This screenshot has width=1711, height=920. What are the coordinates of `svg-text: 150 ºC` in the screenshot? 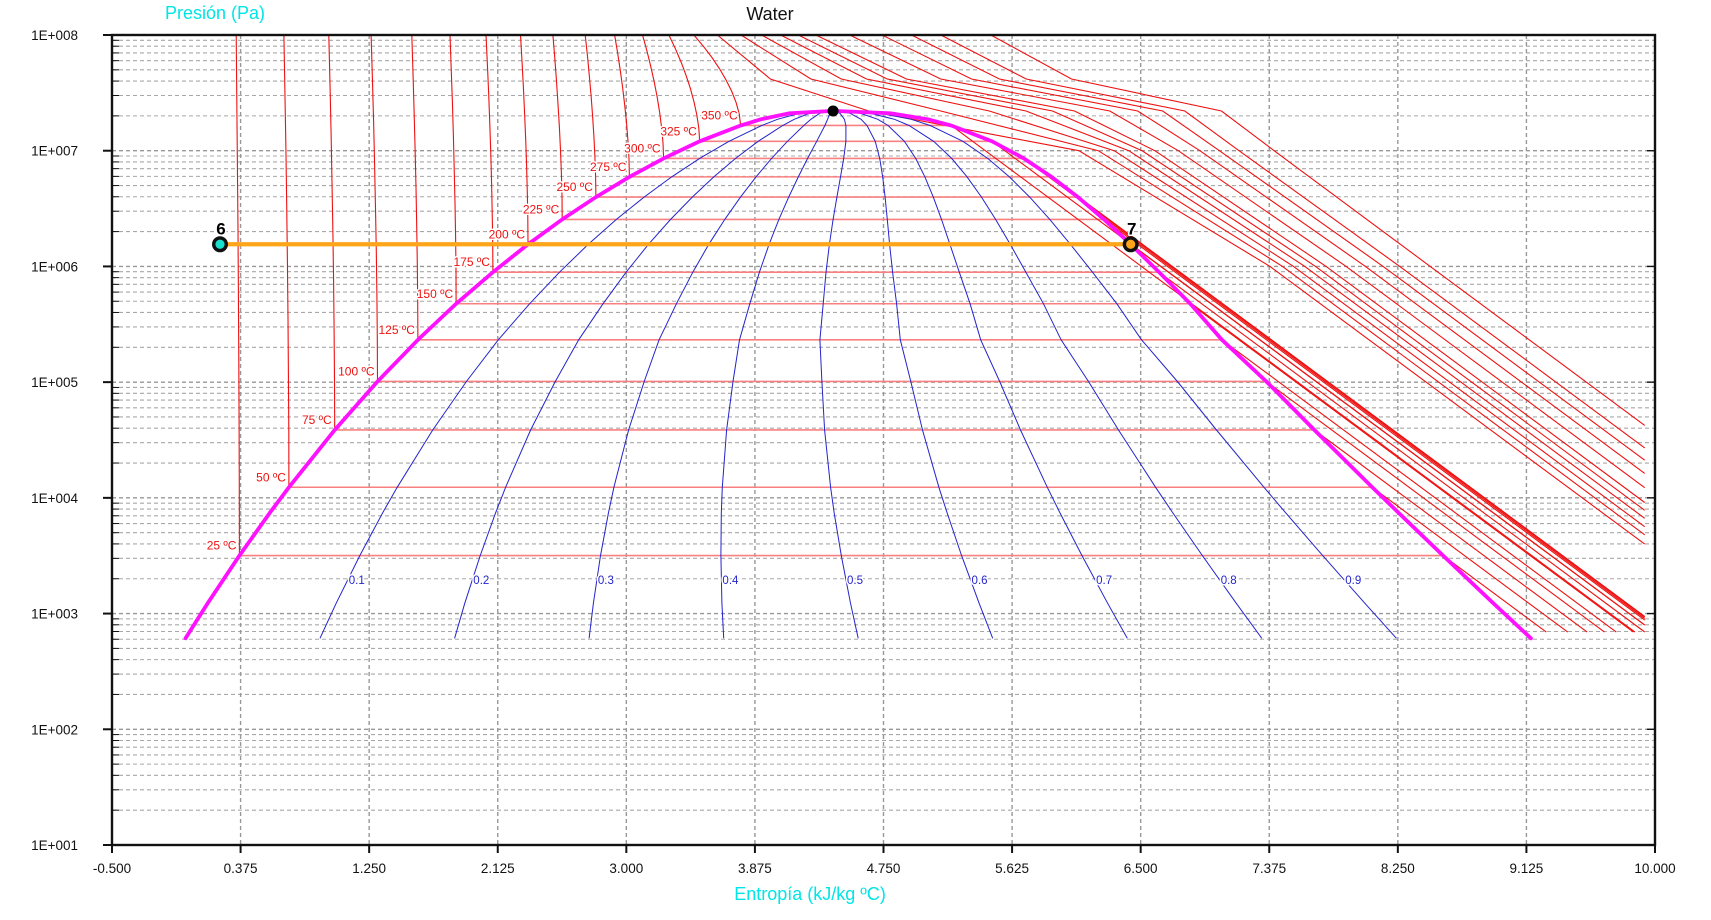 It's located at (435, 294).